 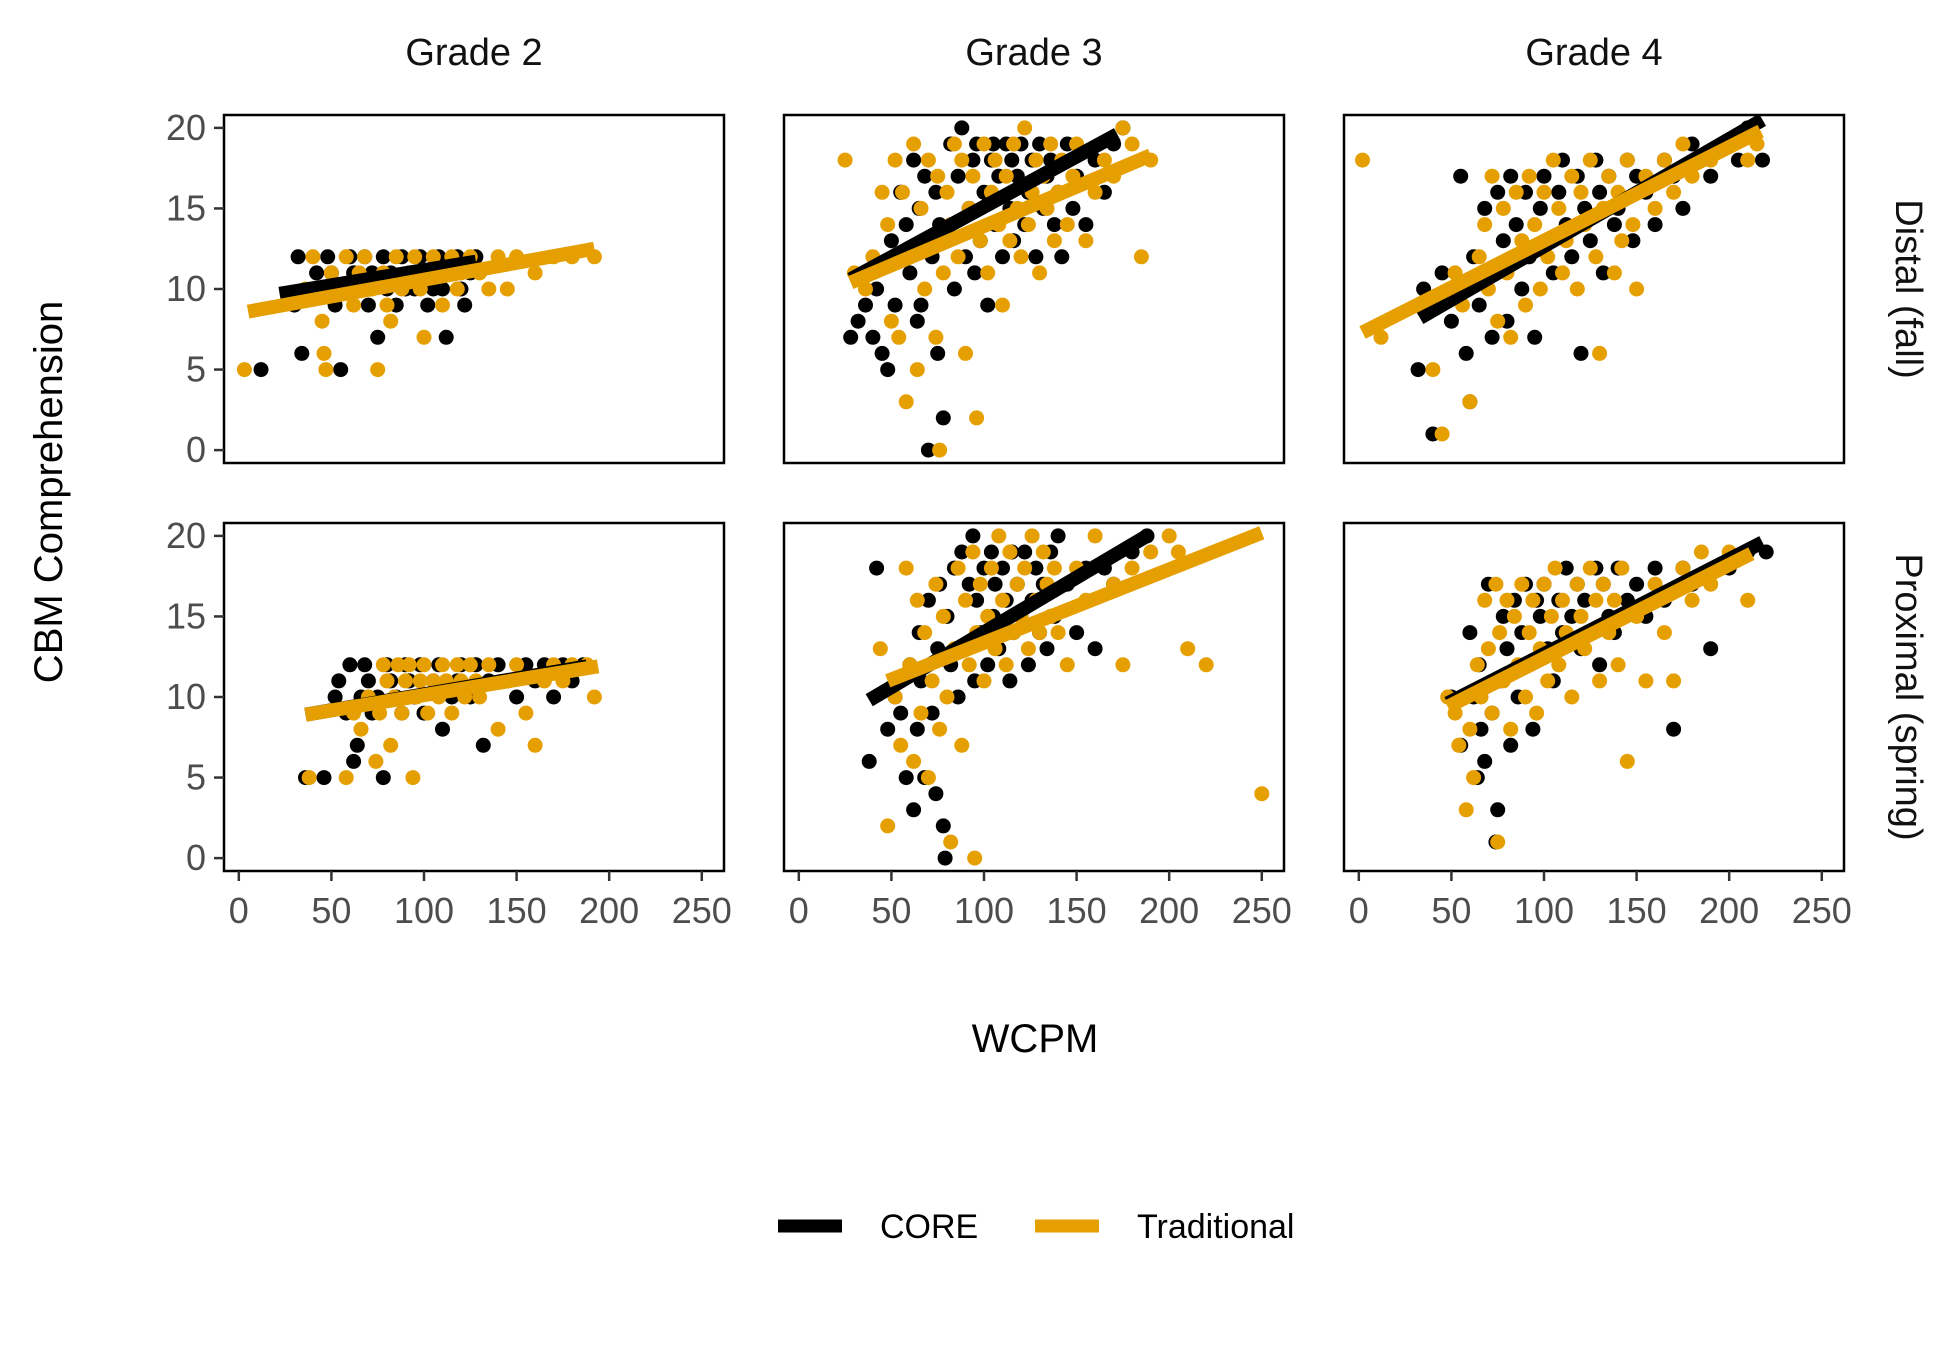 I want to click on fit-line-traditional-grade-2-proximal-spring, so click(x=452, y=690).